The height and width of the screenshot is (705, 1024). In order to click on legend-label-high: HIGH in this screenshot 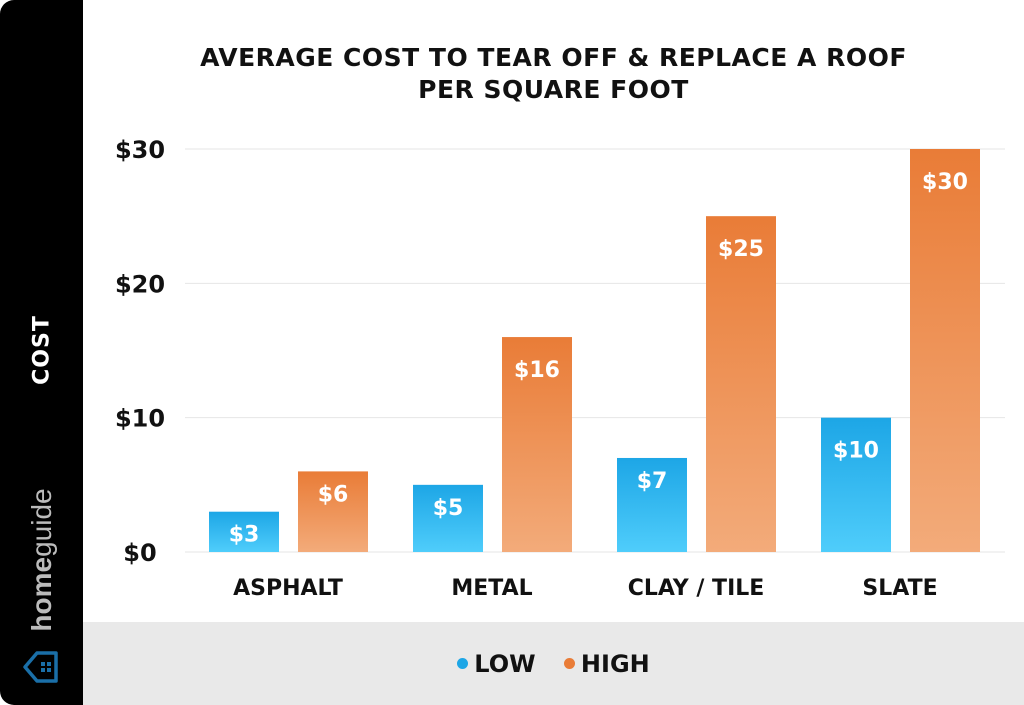, I will do `click(615, 663)`.